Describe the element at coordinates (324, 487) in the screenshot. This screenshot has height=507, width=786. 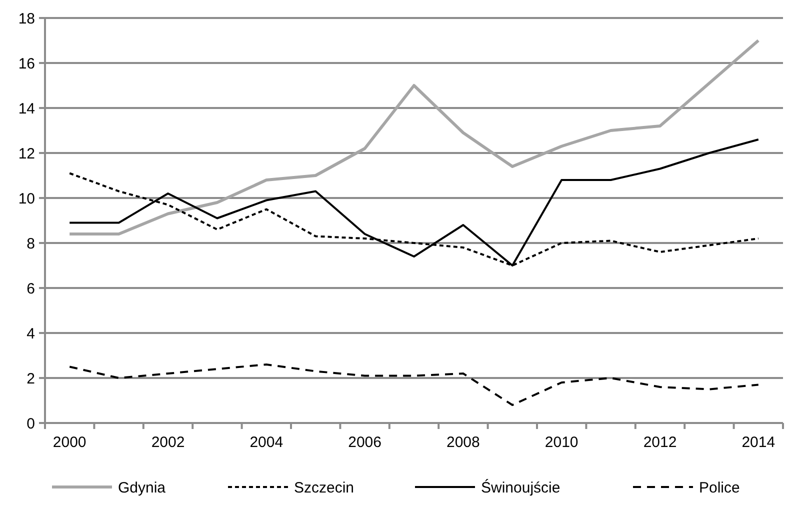
I see `legend-label: Szczecin` at that location.